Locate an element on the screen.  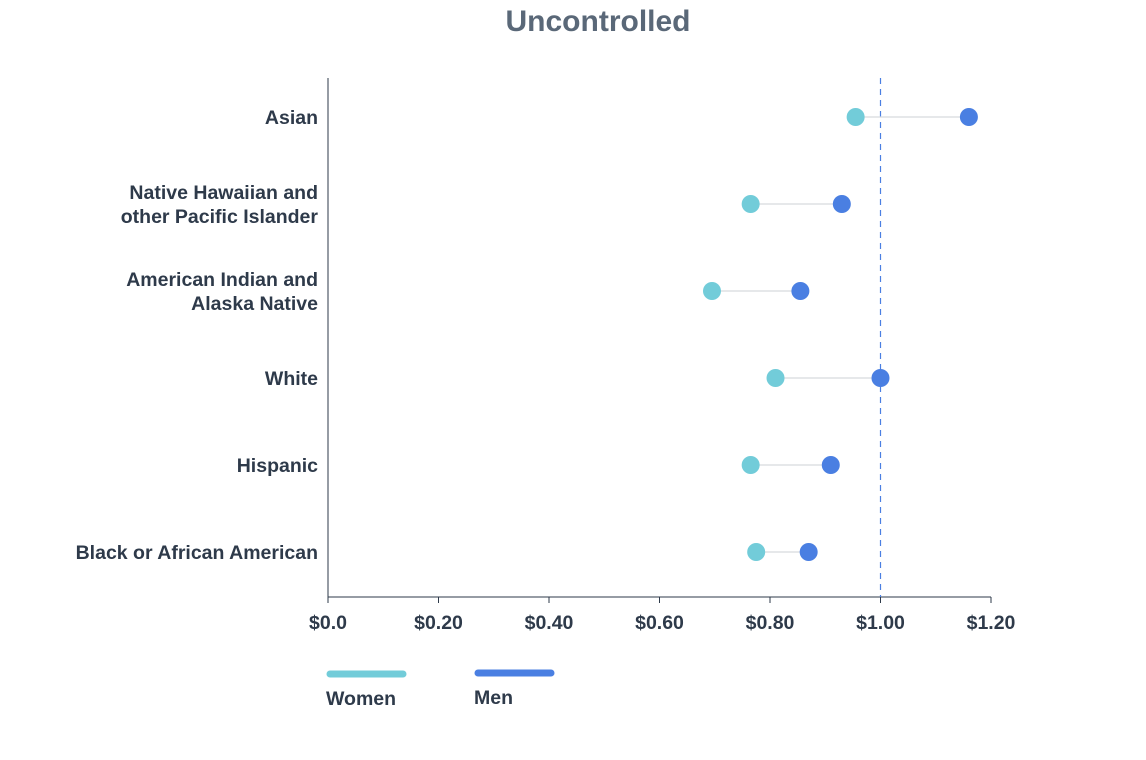
x-tick-label: $1.00 is located at coordinates (880, 623).